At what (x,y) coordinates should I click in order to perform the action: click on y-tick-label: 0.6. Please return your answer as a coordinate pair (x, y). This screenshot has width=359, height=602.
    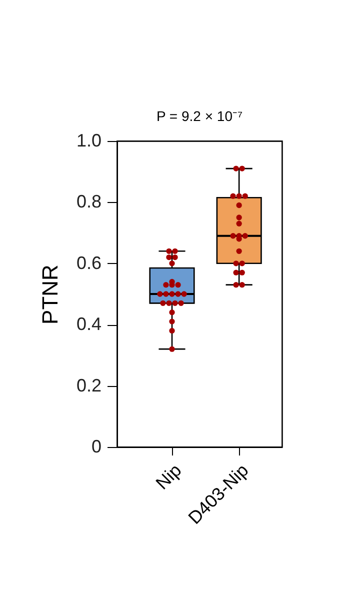
    Looking at the image, I should click on (89, 262).